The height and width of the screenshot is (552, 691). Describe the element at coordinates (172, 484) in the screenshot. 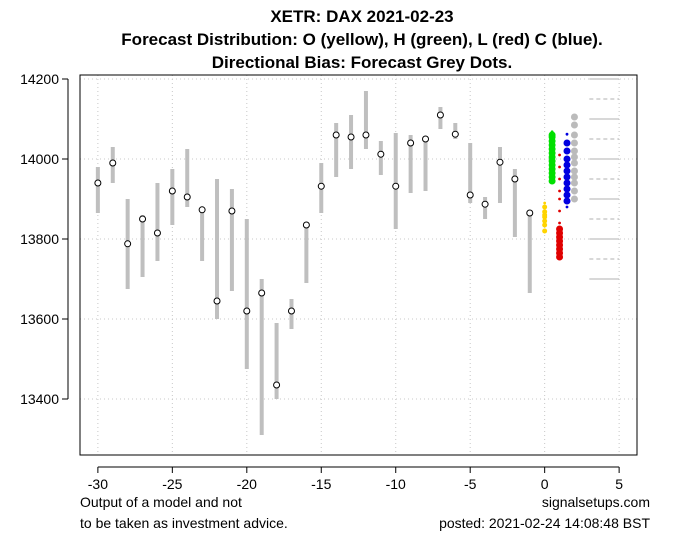

I see `x-tick-label: -25` at that location.